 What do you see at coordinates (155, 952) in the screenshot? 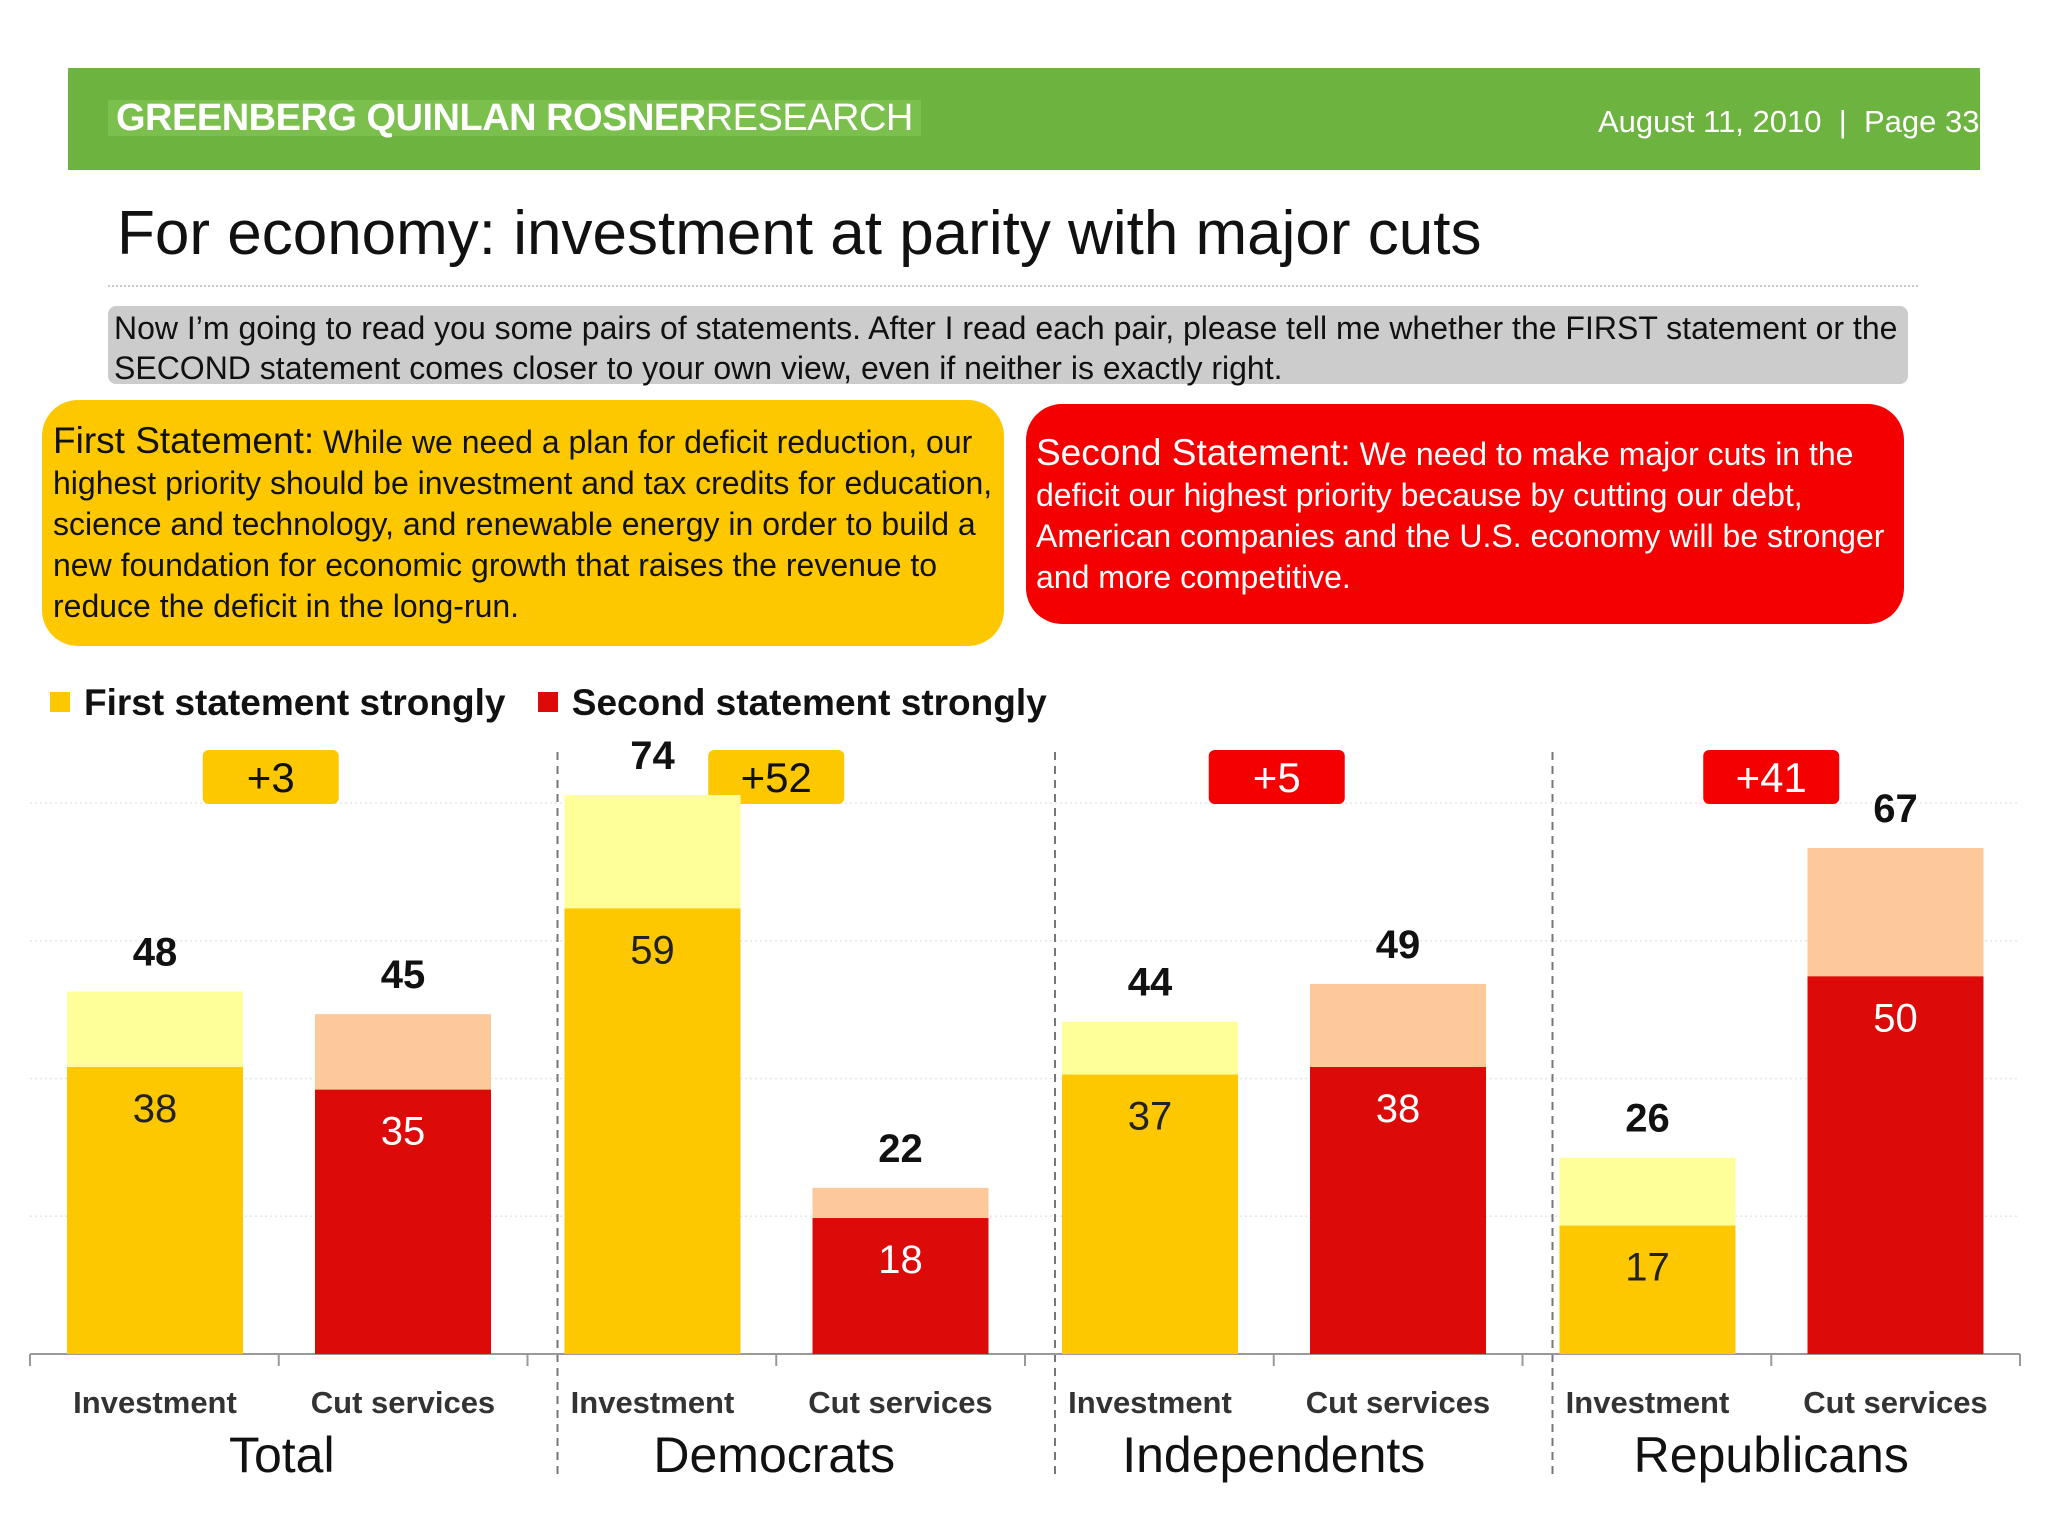
I see `bar-total-label: 48` at bounding box center [155, 952].